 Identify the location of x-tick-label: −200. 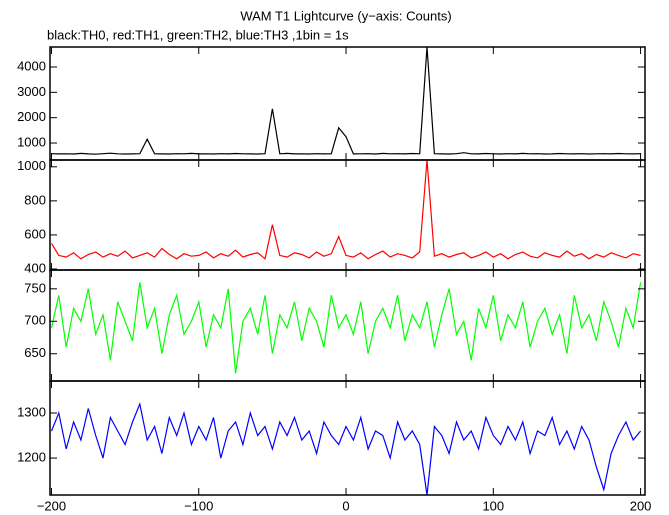
(51, 505).